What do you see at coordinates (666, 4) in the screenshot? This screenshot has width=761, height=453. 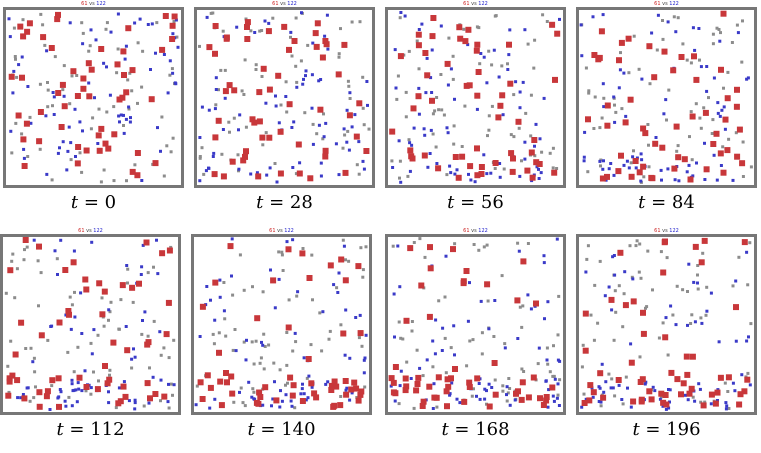 I see `team-count-header: 61 vs 122` at bounding box center [666, 4].